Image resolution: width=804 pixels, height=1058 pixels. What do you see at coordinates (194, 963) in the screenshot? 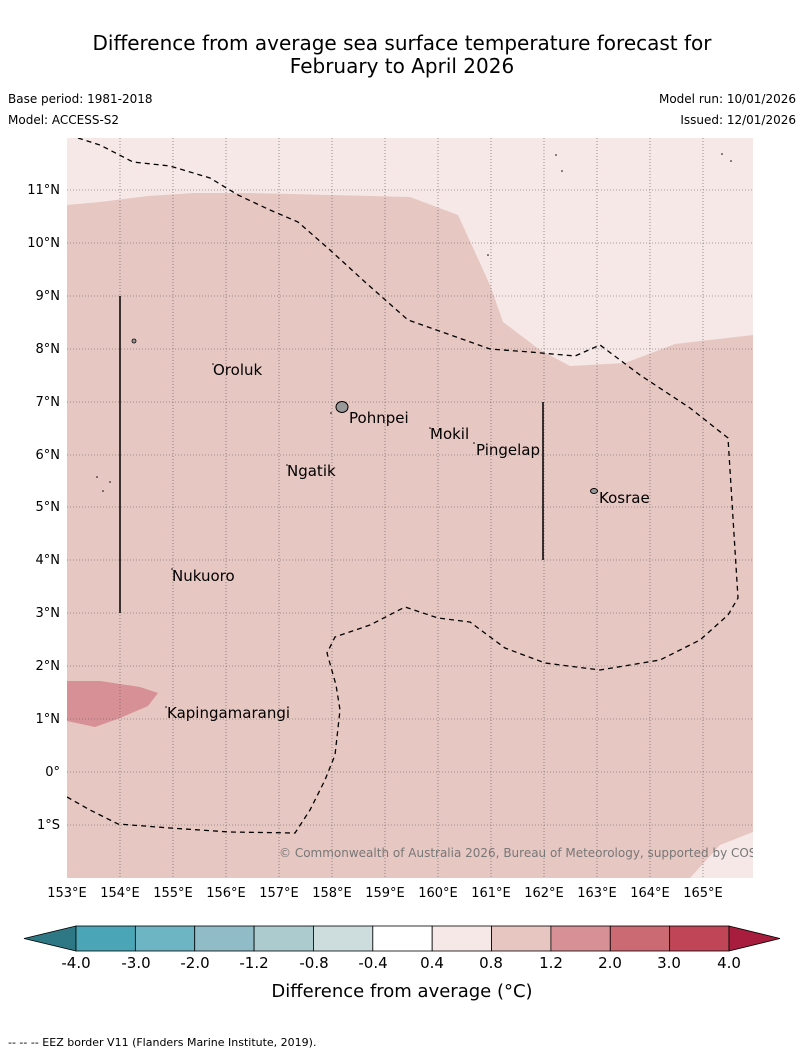
I see `colorbar-tick-label: -2.0` at bounding box center [194, 963].